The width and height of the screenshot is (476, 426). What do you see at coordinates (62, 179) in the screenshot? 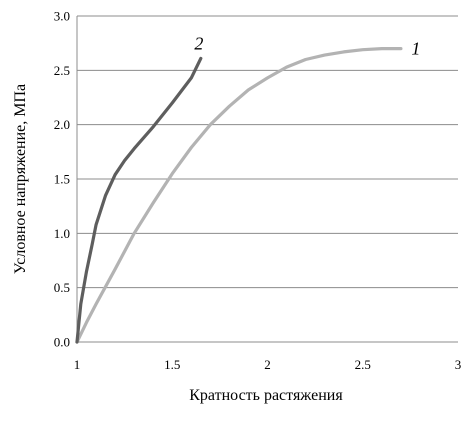
I see `y-tick-label: 1.5` at bounding box center [62, 179].